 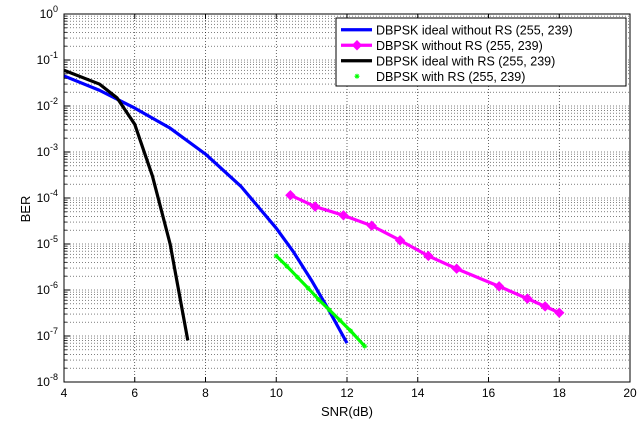 What do you see at coordinates (347, 411) in the screenshot?
I see `x-axis-label: SNR(dB)` at bounding box center [347, 411].